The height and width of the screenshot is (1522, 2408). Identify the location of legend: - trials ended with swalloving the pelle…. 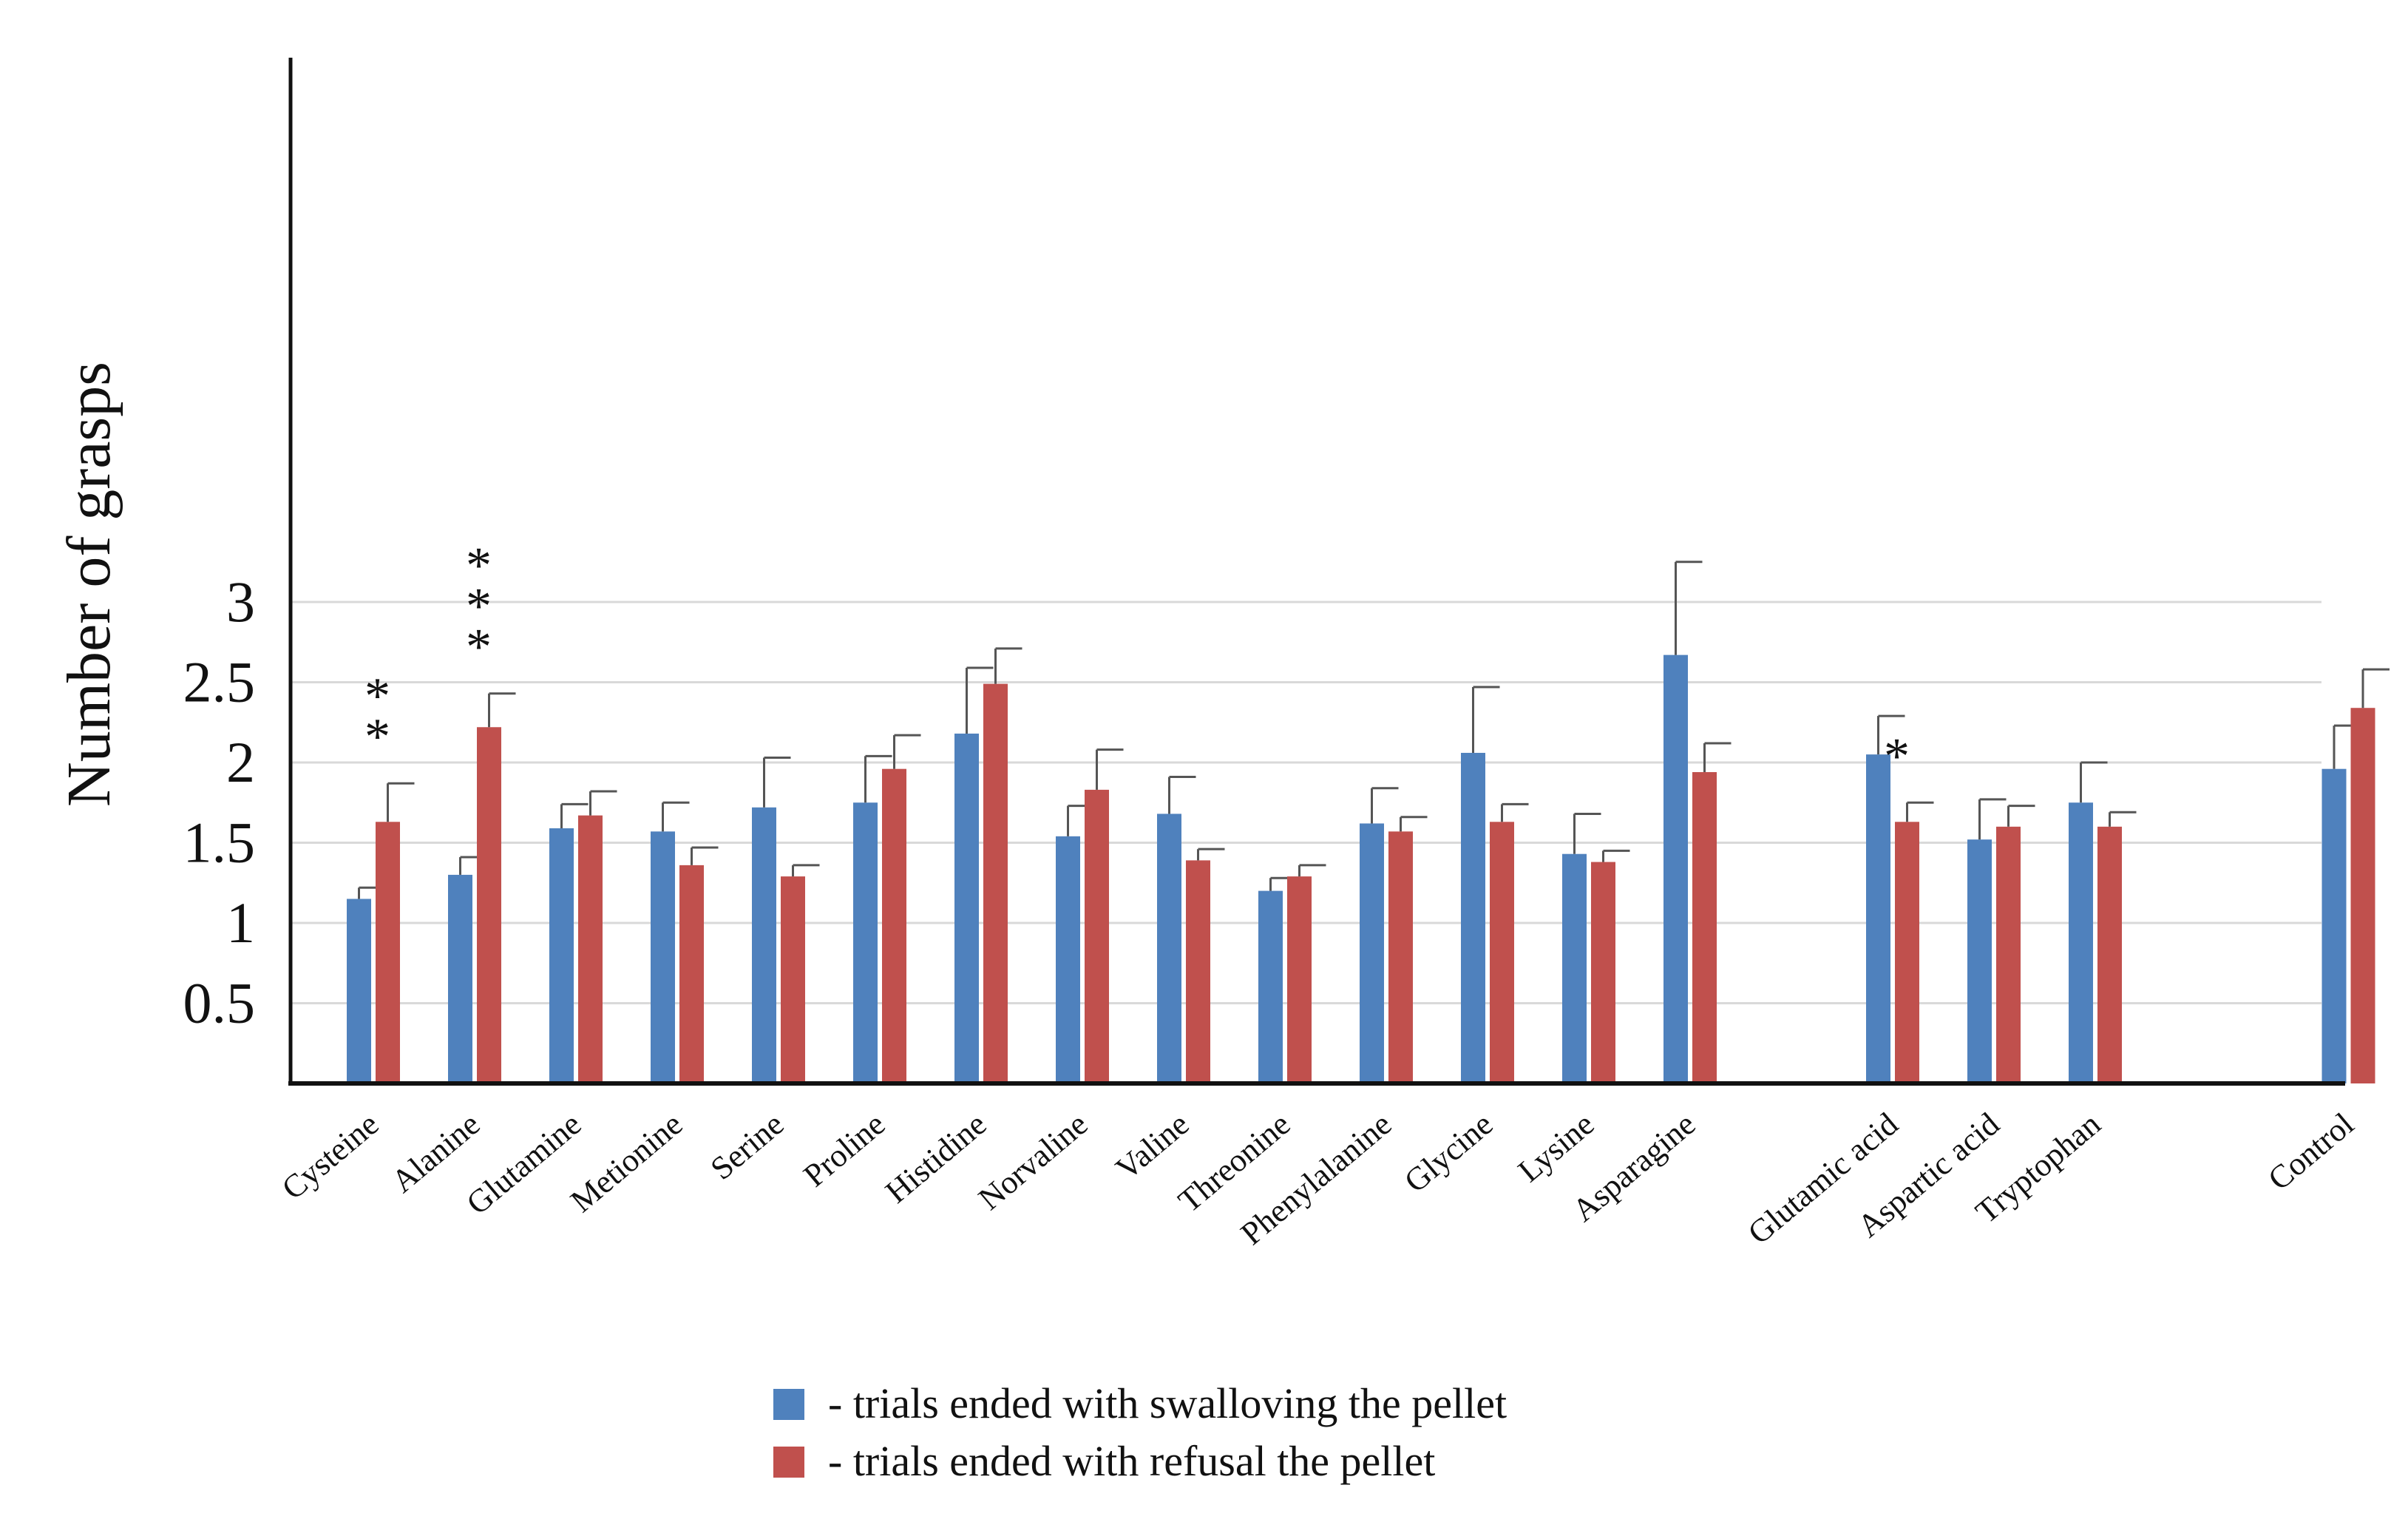
(1140, 1432).